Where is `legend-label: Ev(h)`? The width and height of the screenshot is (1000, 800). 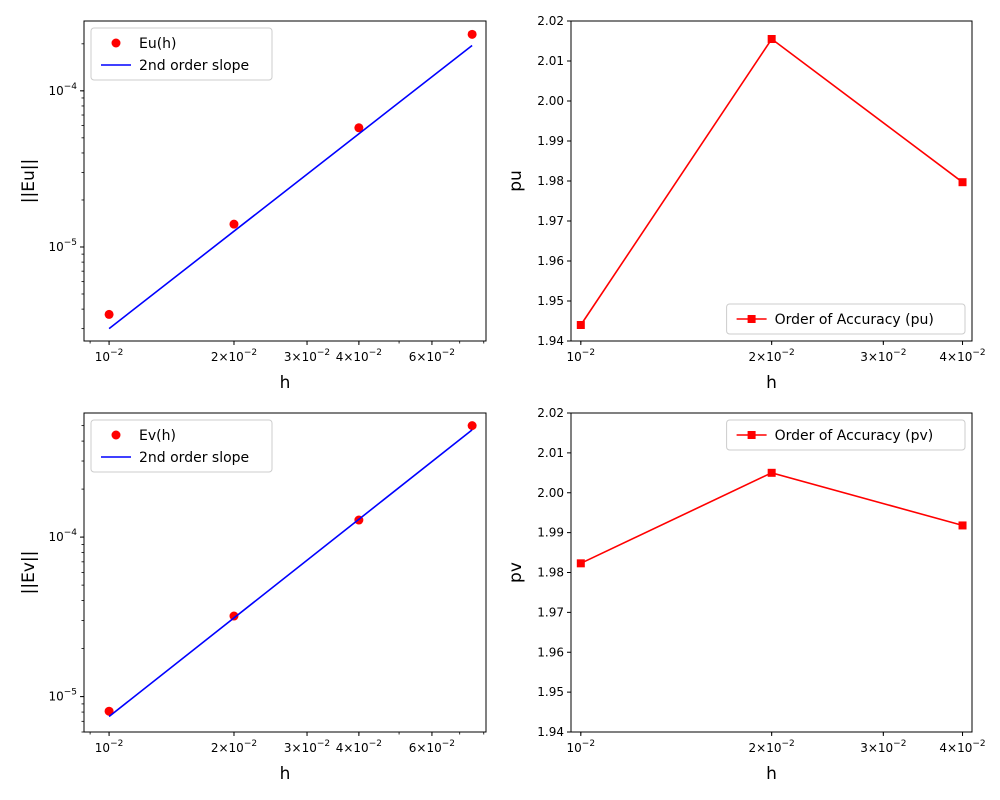
legend-label: Ev(h) is located at coordinates (157, 436).